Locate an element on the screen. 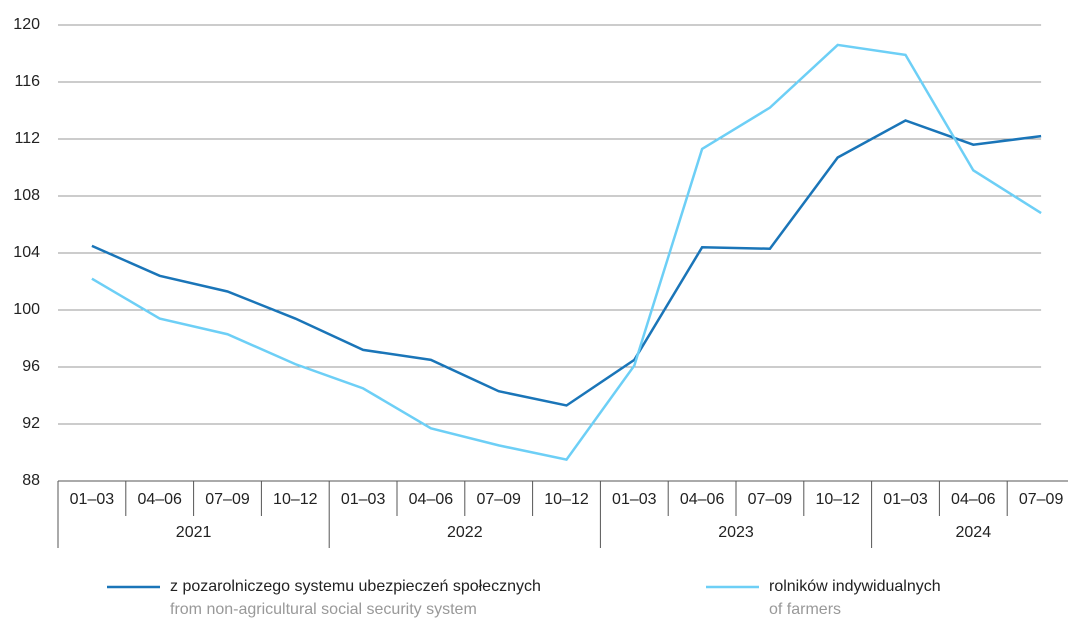 The height and width of the screenshot is (622, 1068). y-tick-label: 96 is located at coordinates (31, 366).